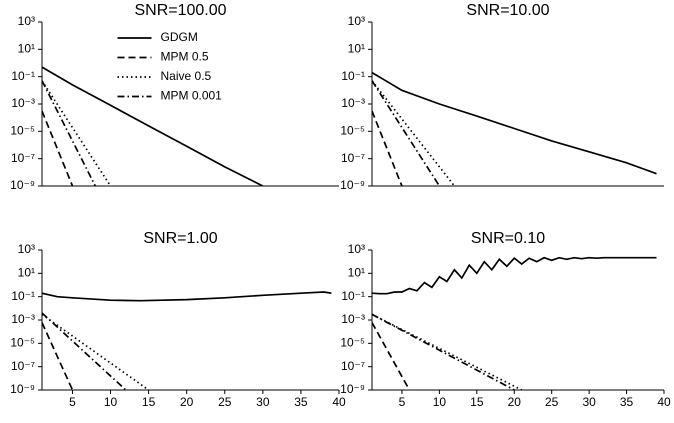  What do you see at coordinates (180, 238) in the screenshot?
I see `panel-title: SNR=1.00` at bounding box center [180, 238].